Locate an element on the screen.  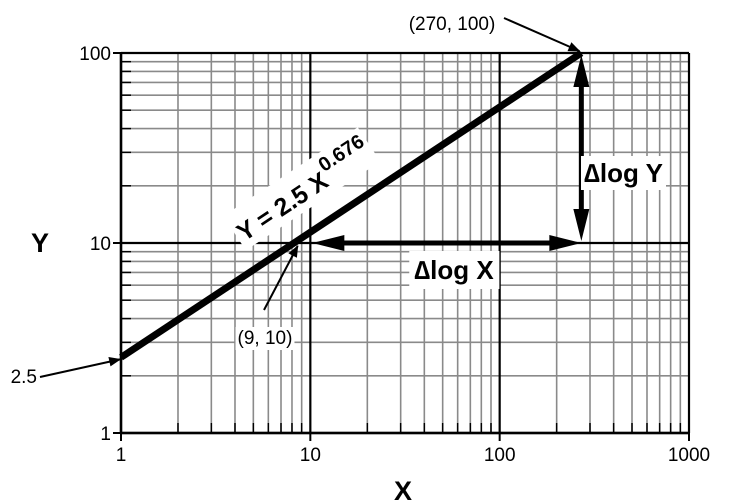
top-point-pointer is located at coordinates (542, 34).